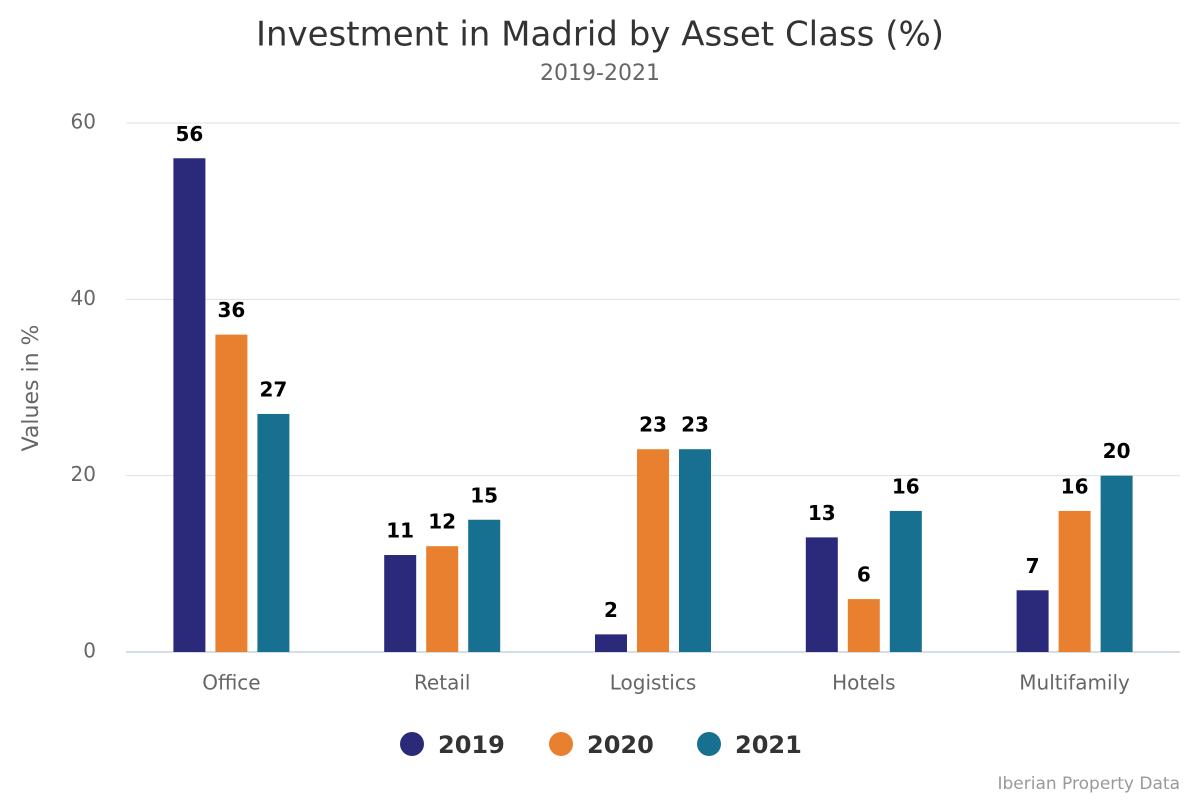 The width and height of the screenshot is (1200, 800). Describe the element at coordinates (620, 745) in the screenshot. I see `legend-label: 2020` at that location.